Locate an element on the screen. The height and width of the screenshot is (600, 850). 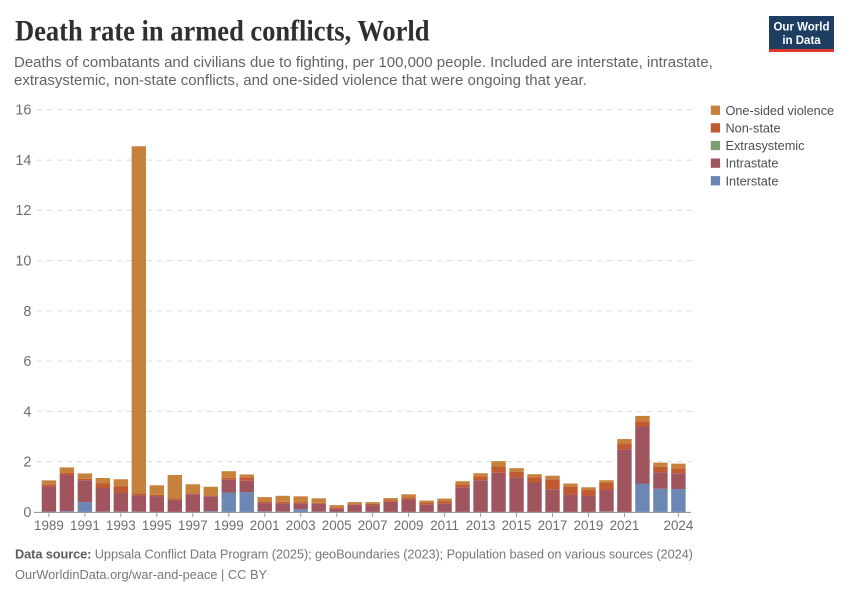
svg-text: 12 is located at coordinates (23, 211).